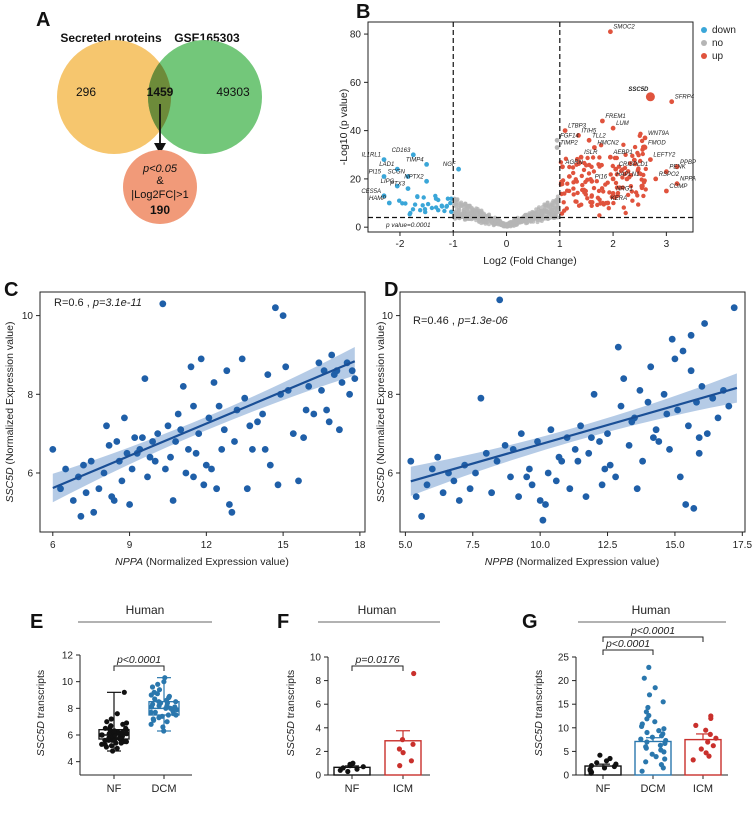 The image size is (754, 820). I want to click on volcano-gene-label: LUM, so click(622, 124).